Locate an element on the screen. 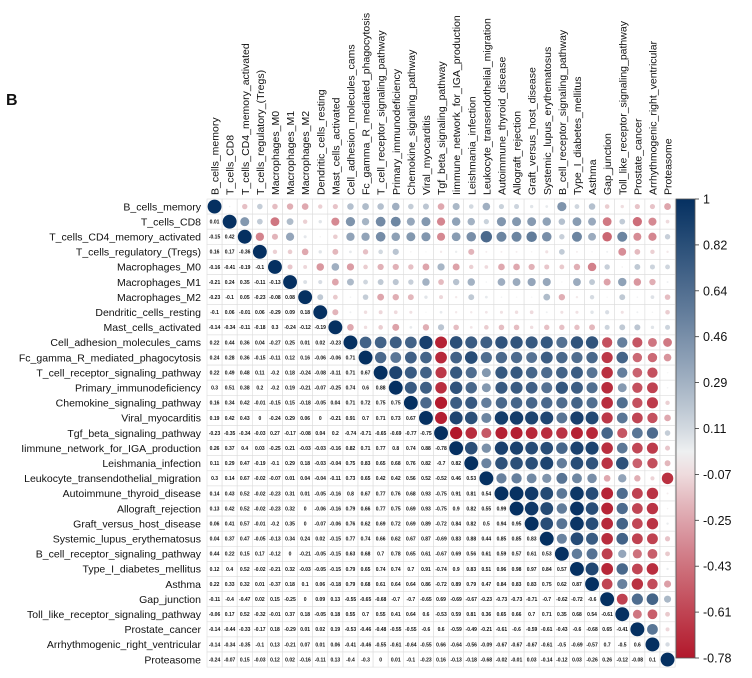 This screenshot has height=678, width=752. corr-value: -0.33 is located at coordinates (245, 630).